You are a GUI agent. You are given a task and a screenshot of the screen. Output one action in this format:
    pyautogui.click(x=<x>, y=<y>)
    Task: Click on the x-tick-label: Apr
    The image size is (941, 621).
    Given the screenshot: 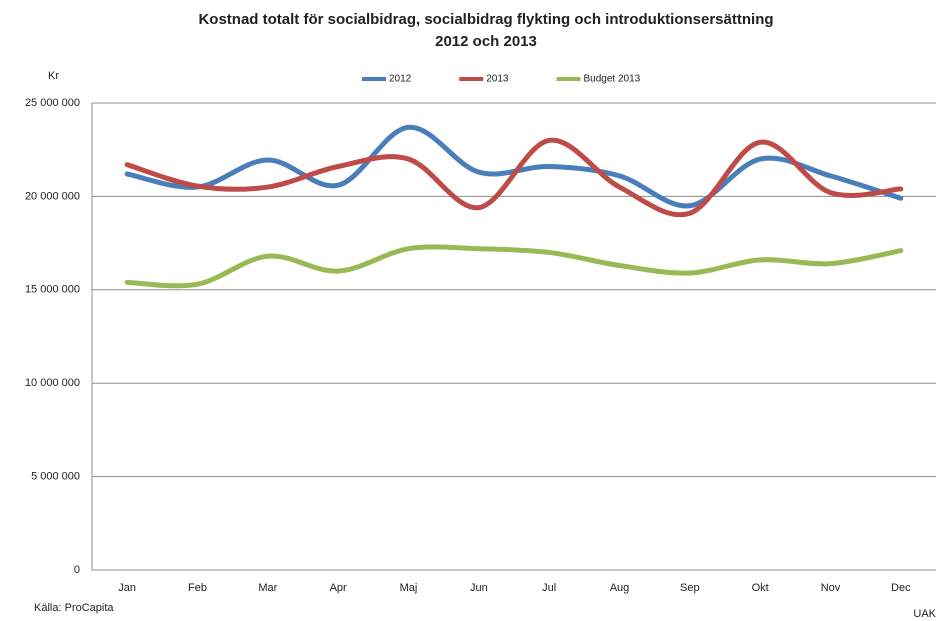 What is the action you would take?
    pyautogui.click(x=338, y=588)
    